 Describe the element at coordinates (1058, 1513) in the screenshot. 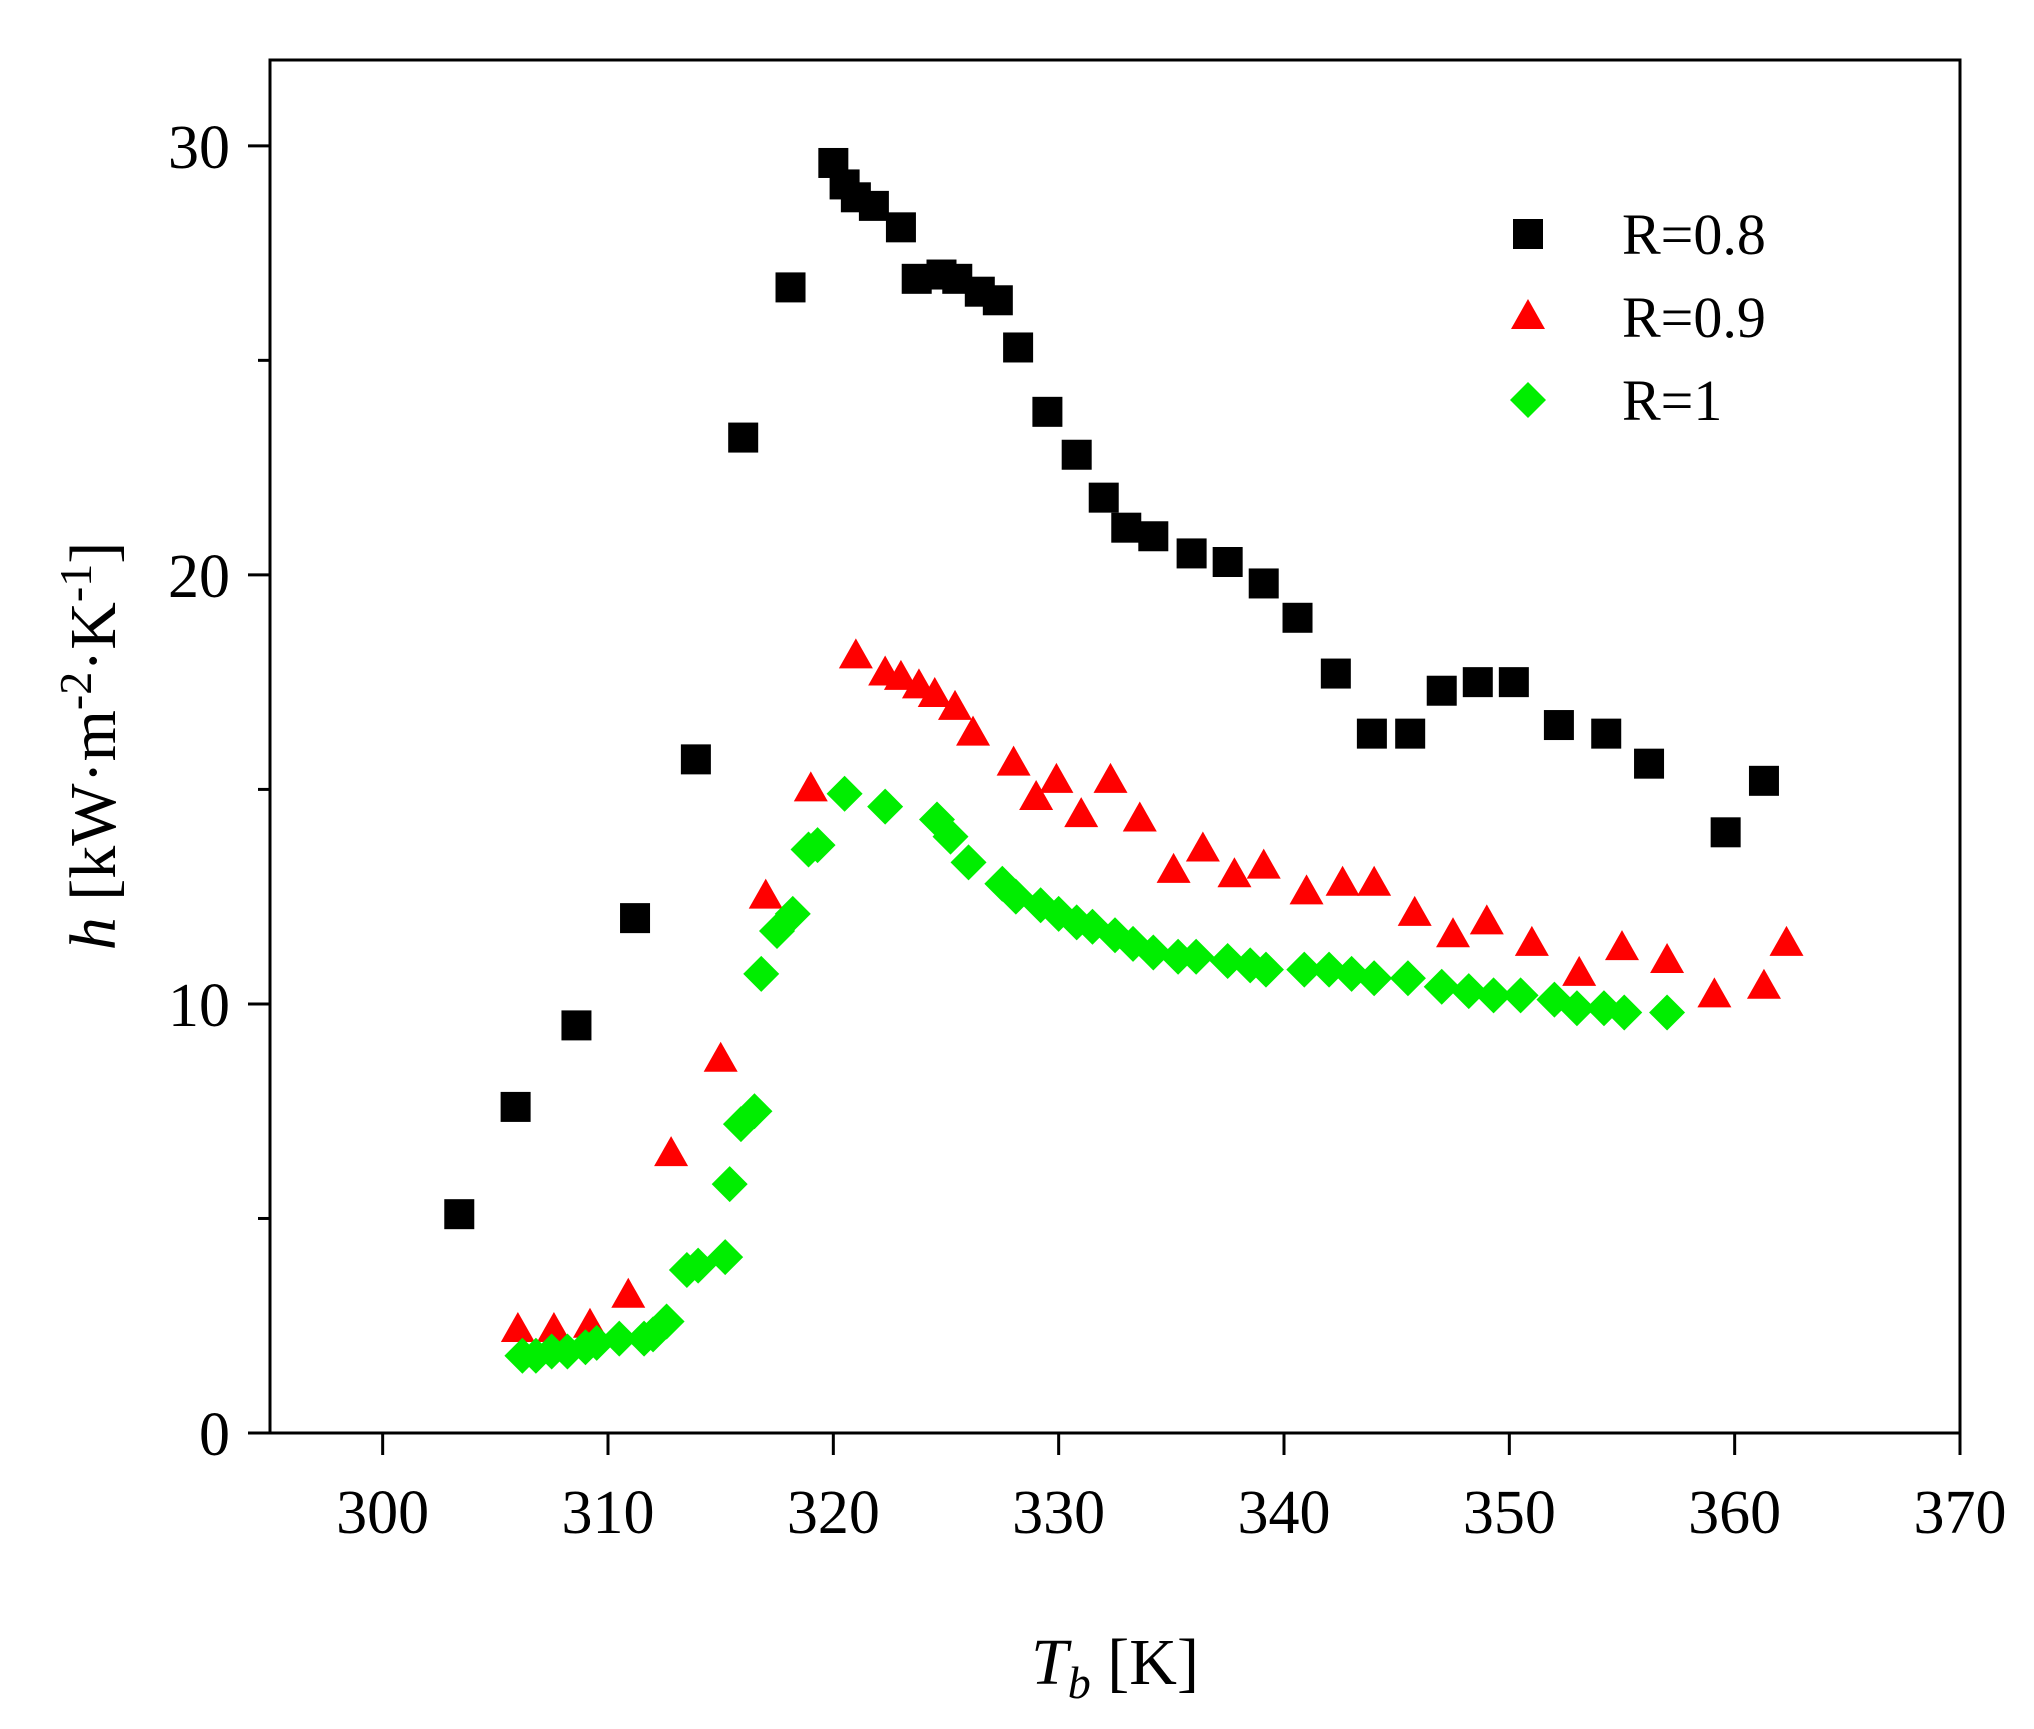

I see `x-tick-label: 330` at that location.